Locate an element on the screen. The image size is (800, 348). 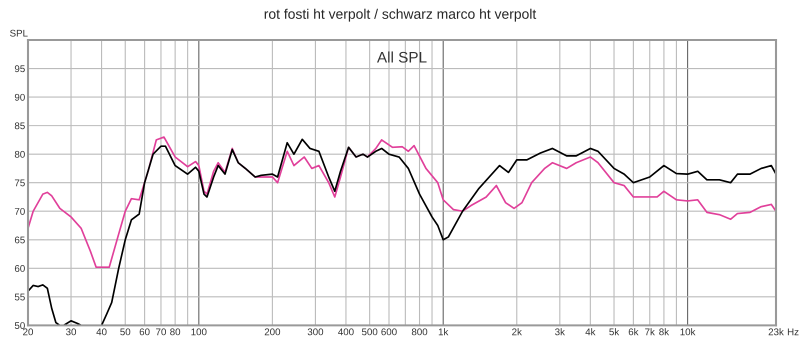
y-axis-title: SPL is located at coordinates (19, 33).